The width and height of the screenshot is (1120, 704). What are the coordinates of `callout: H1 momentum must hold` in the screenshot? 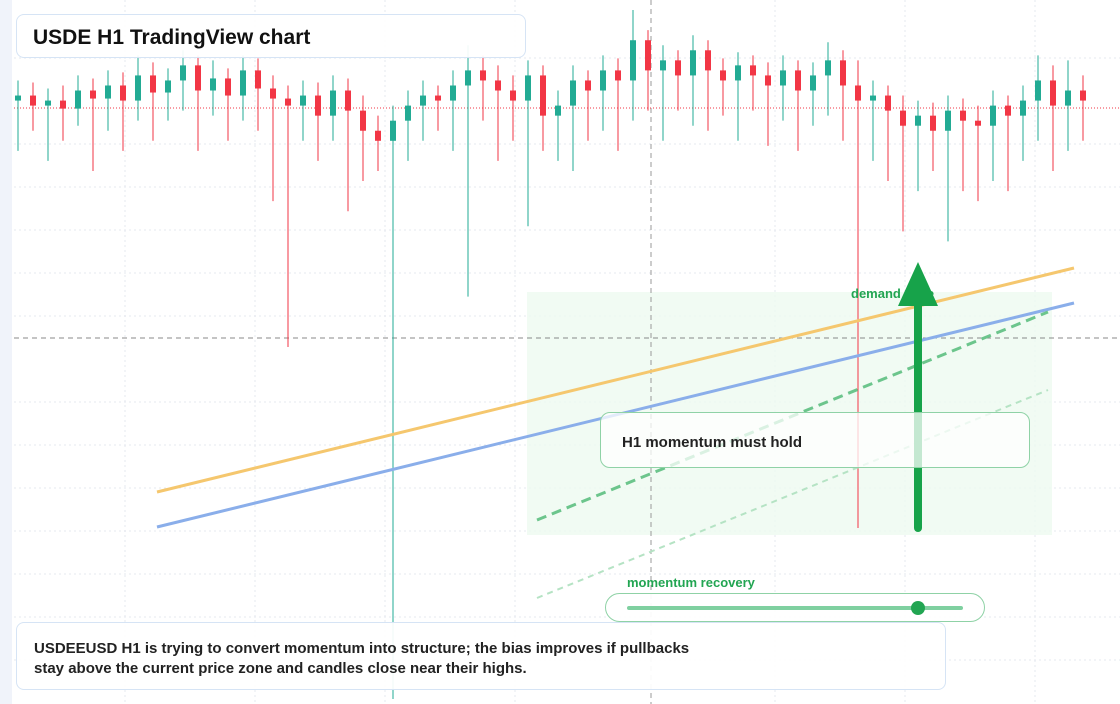 It's located at (815, 440).